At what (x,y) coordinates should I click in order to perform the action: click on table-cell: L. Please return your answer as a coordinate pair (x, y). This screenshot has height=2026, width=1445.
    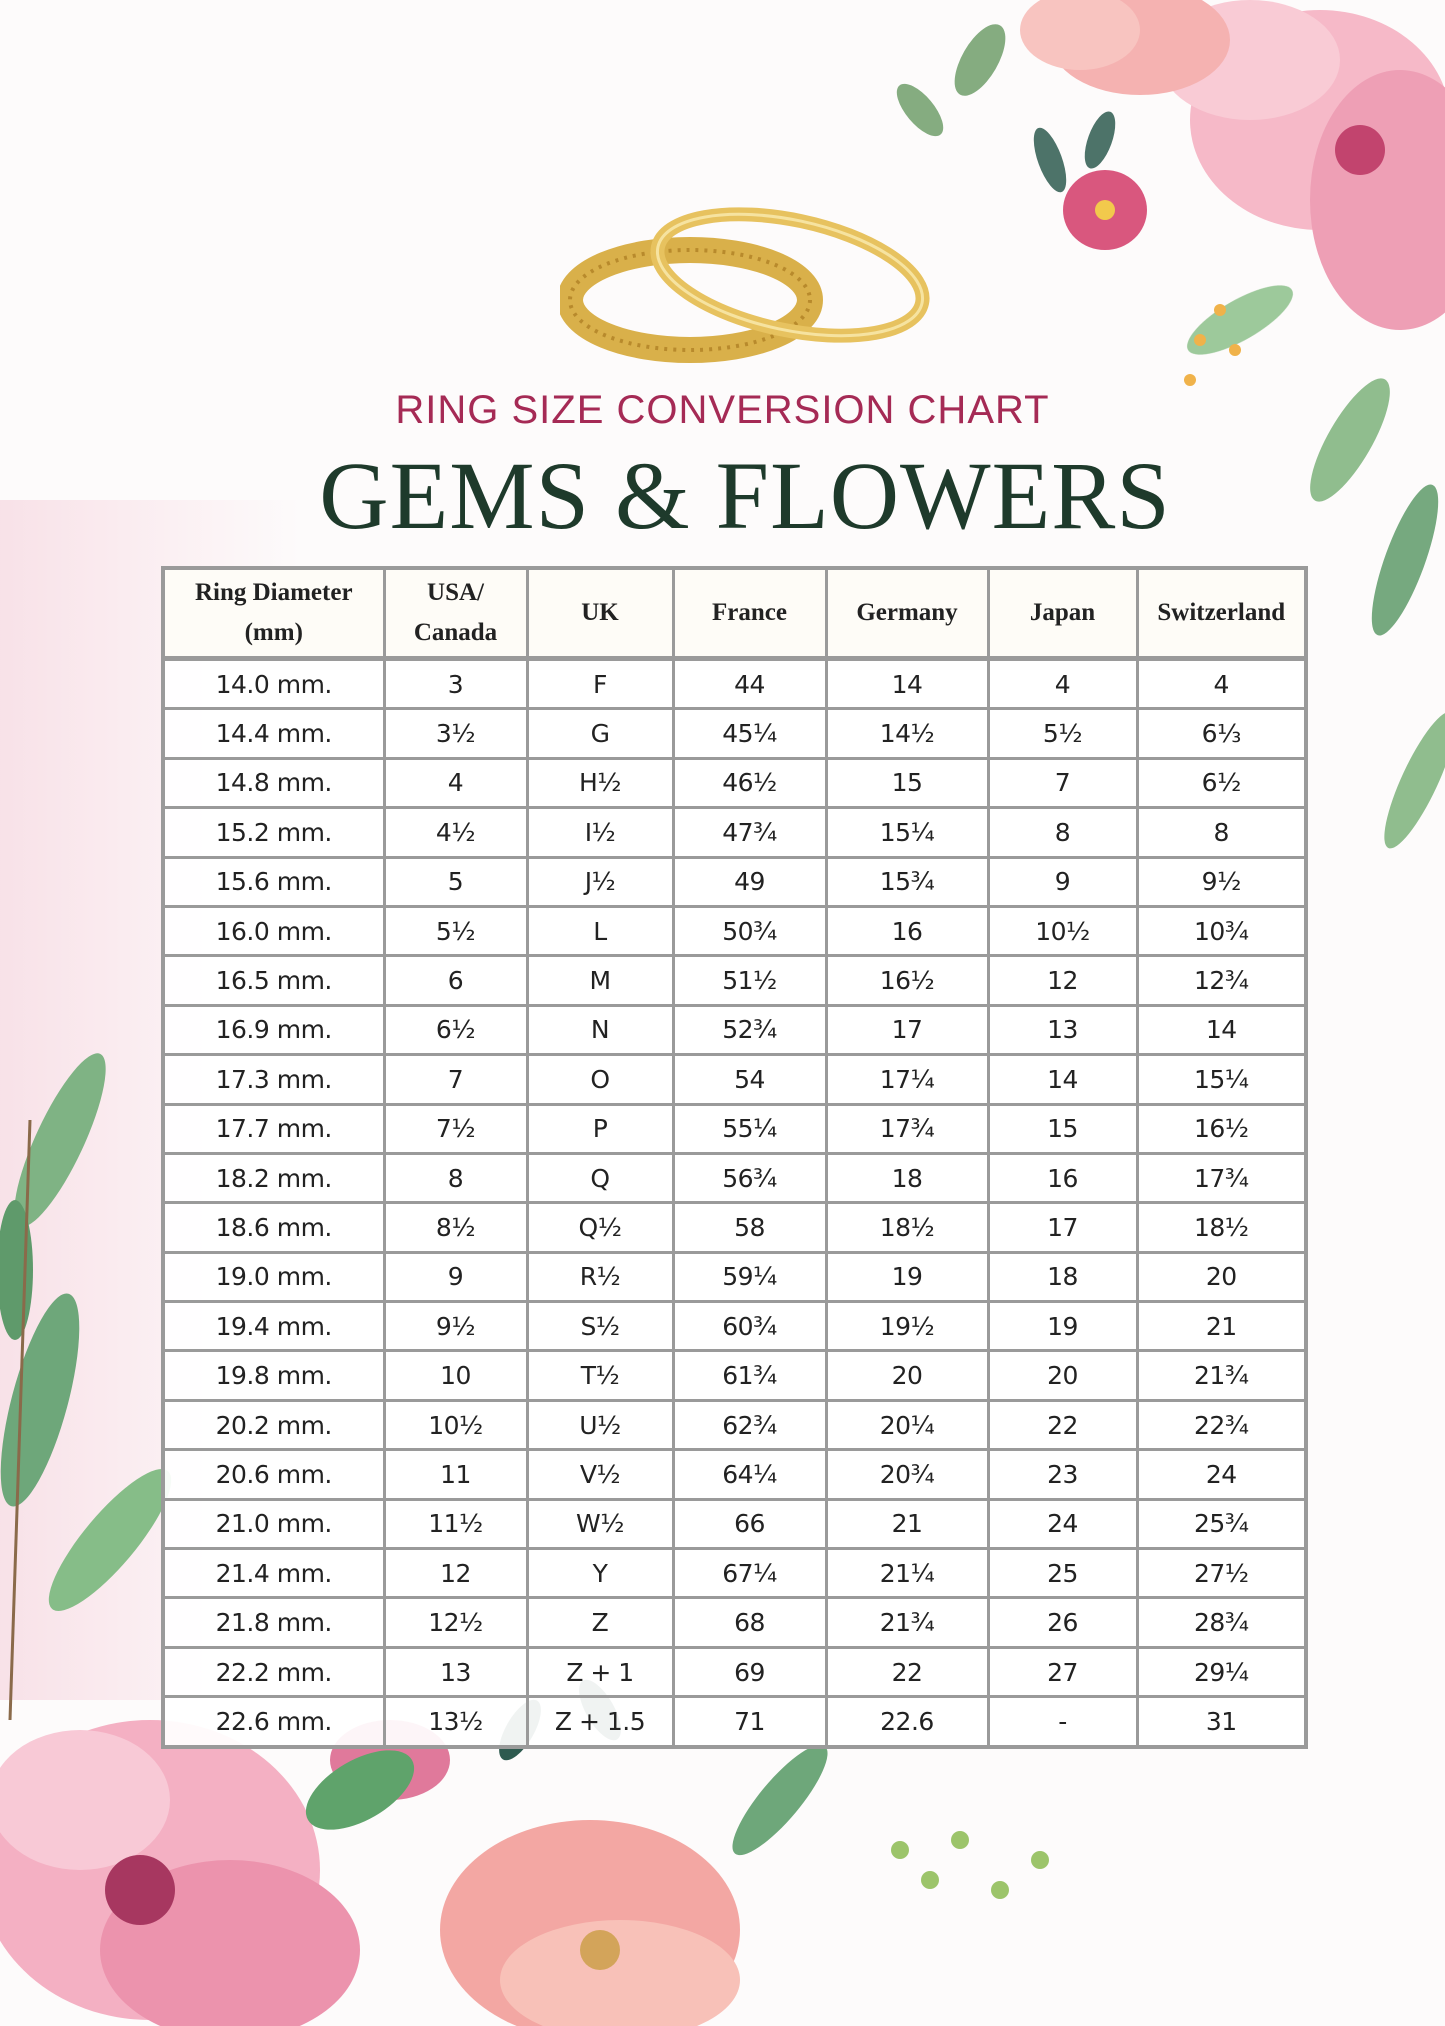
    Looking at the image, I should click on (600, 931).